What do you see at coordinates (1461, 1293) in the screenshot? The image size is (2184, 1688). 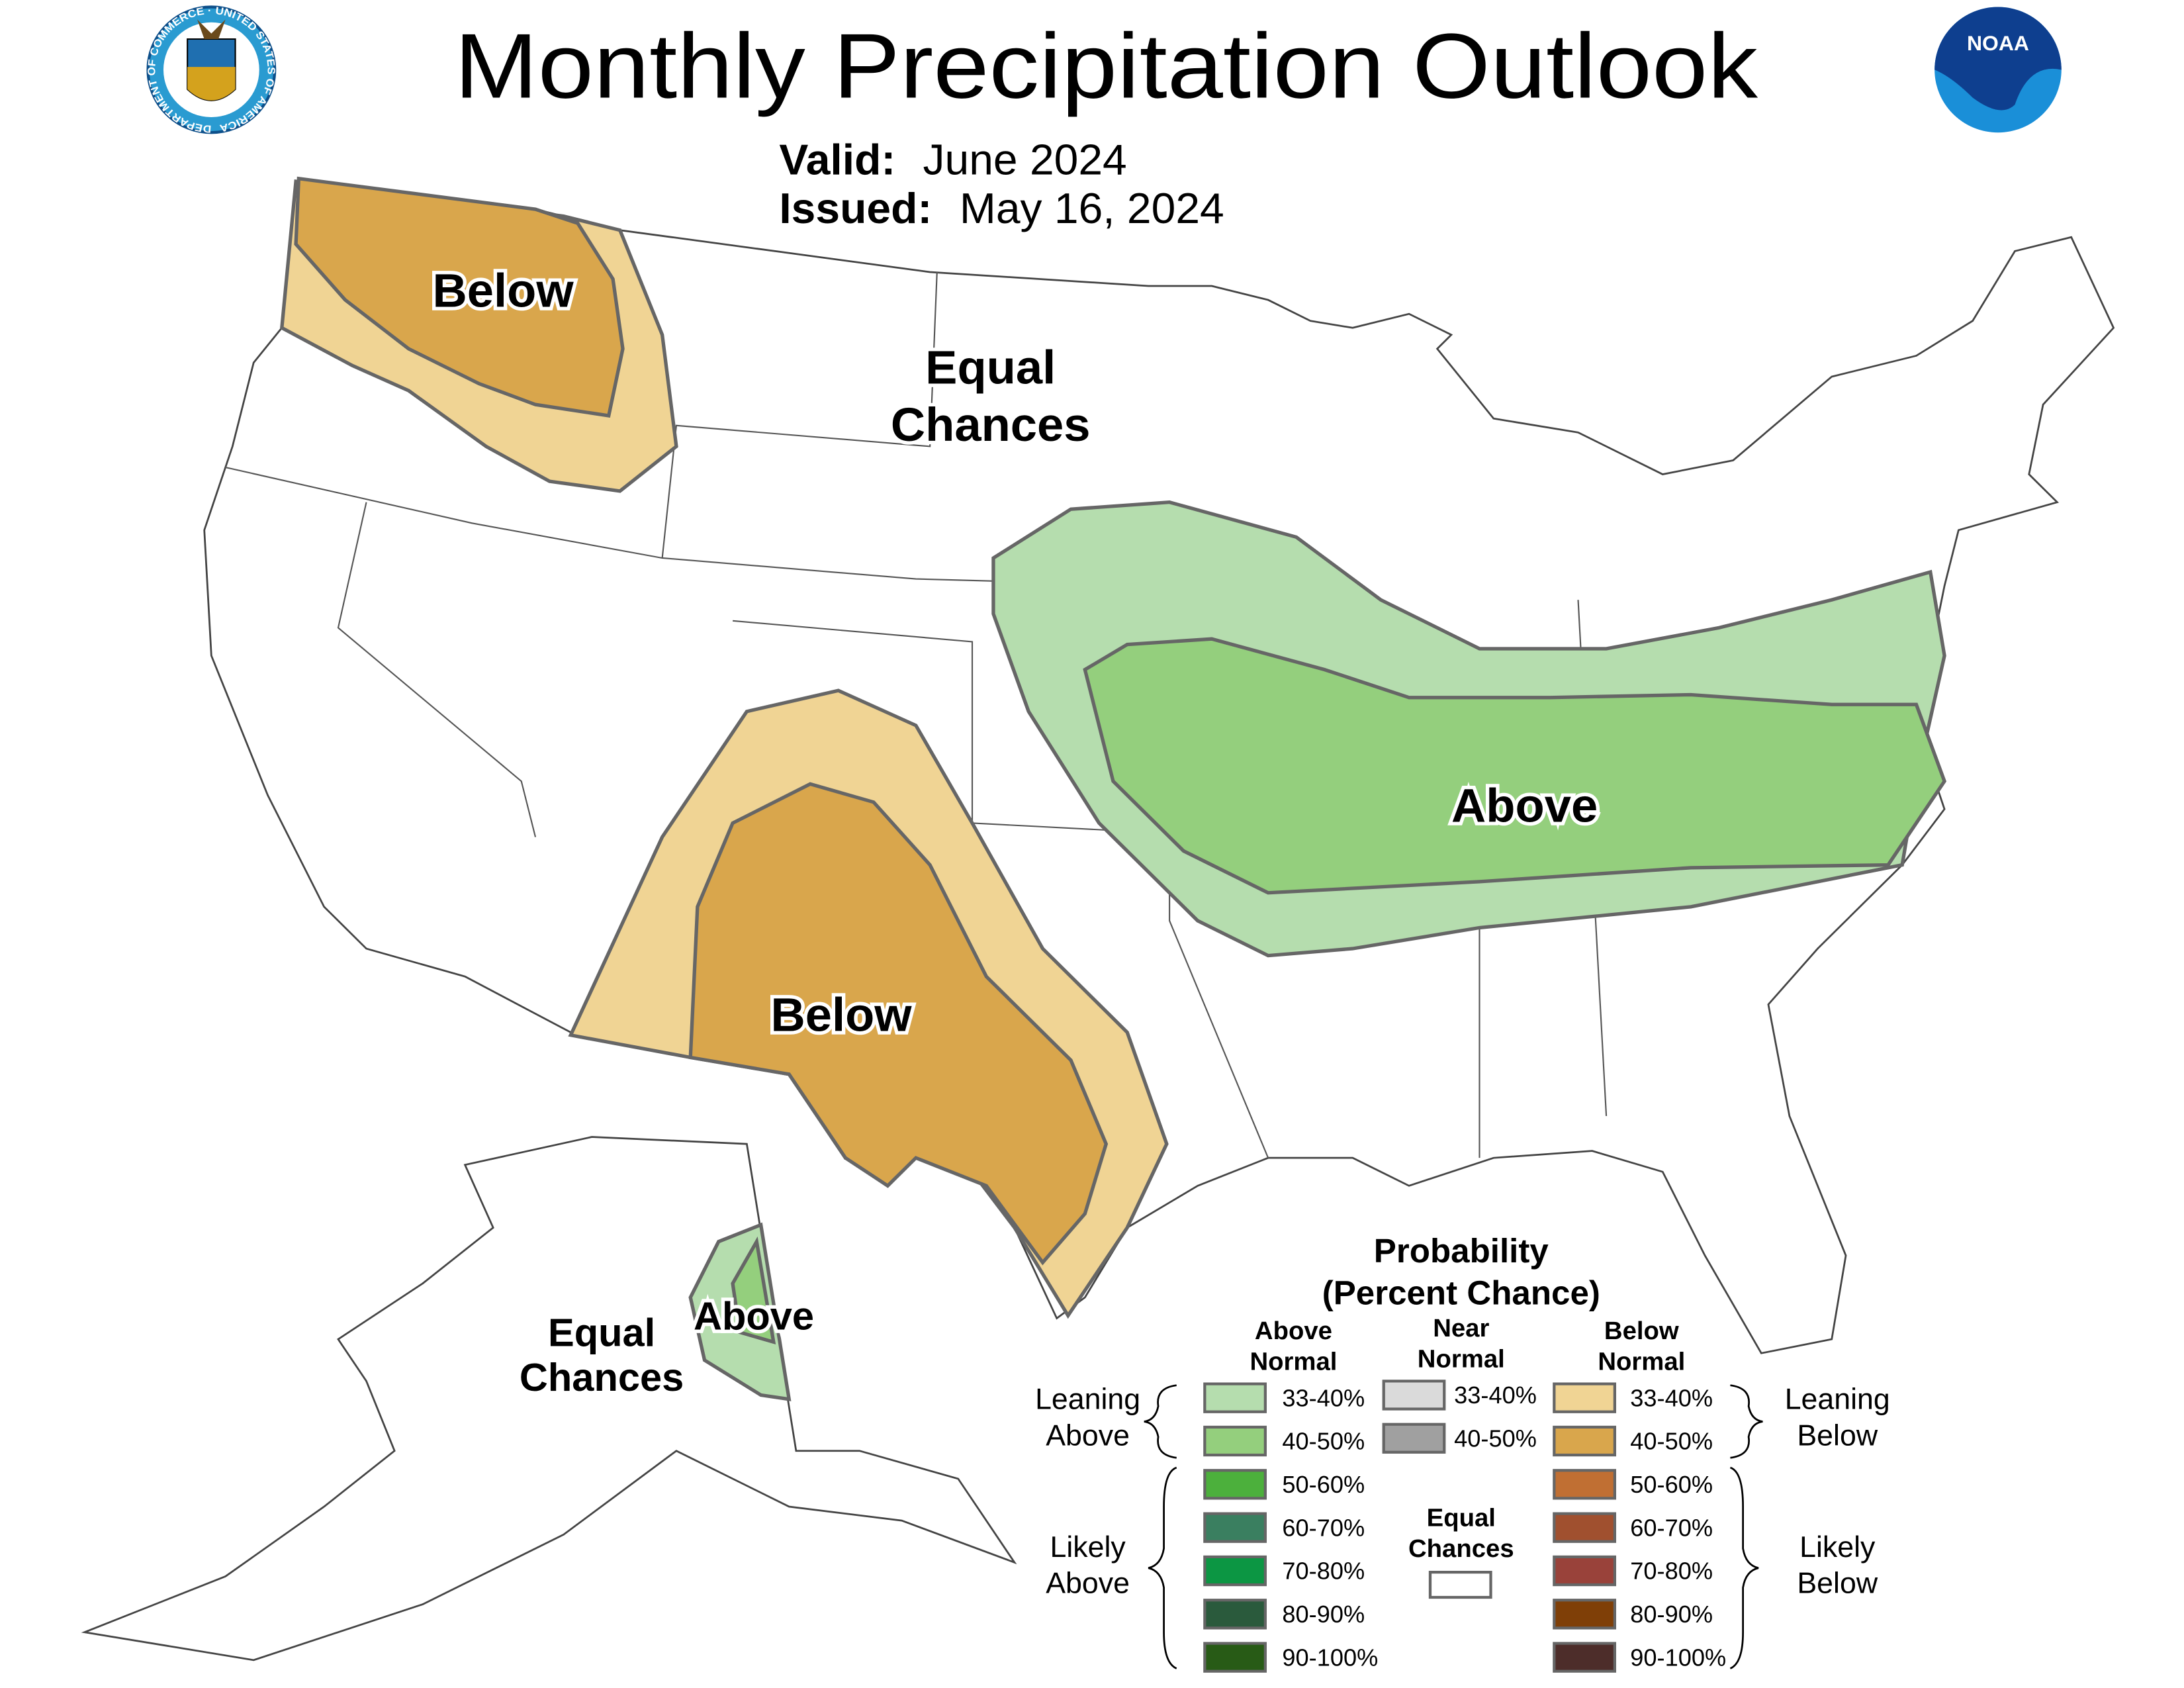 I see `legend-title-2: (Percent Chance)` at bounding box center [1461, 1293].